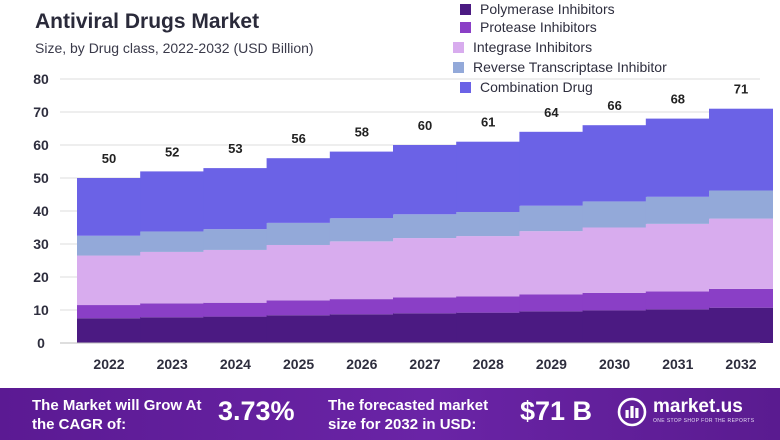  Describe the element at coordinates (424, 364) in the screenshot. I see `x-tick-label: 2027` at that location.